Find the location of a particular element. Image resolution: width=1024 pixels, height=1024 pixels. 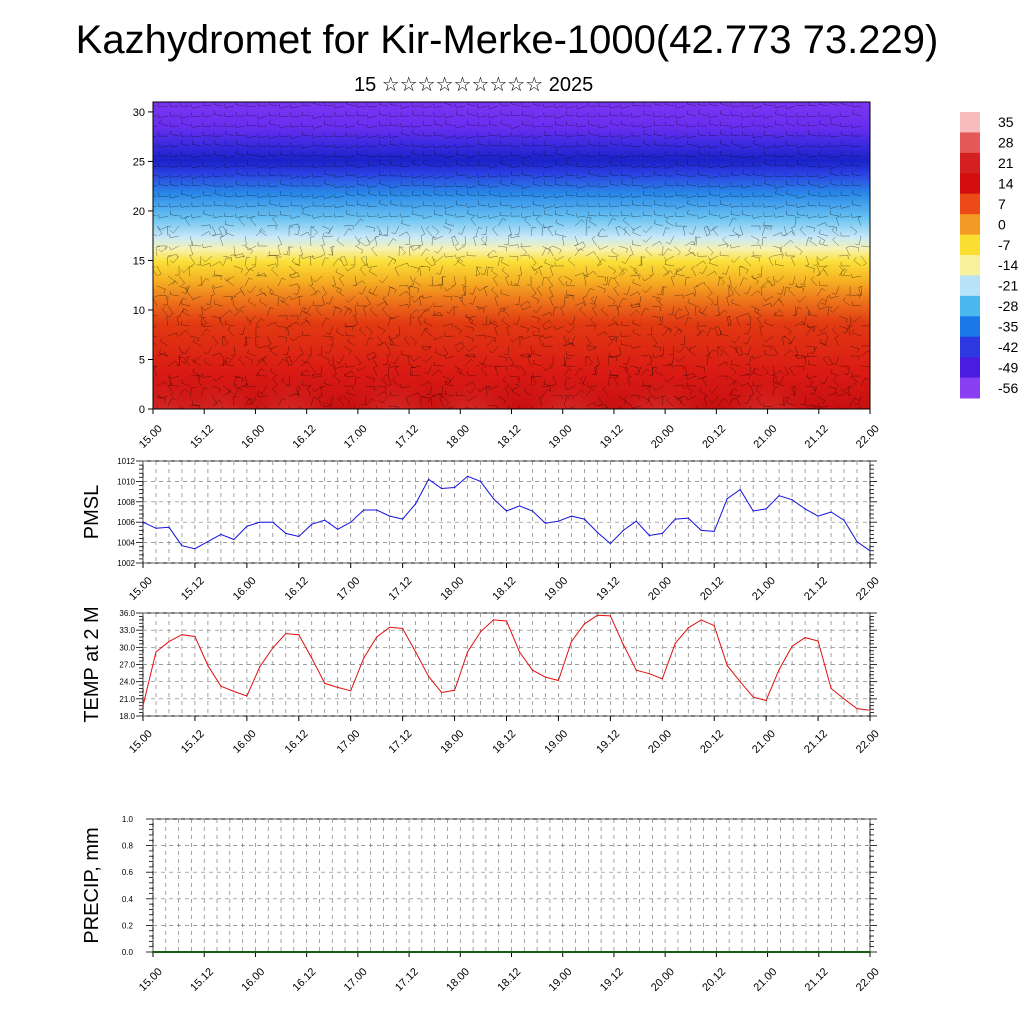

x-tick-label: 20.12 is located at coordinates (712, 589).